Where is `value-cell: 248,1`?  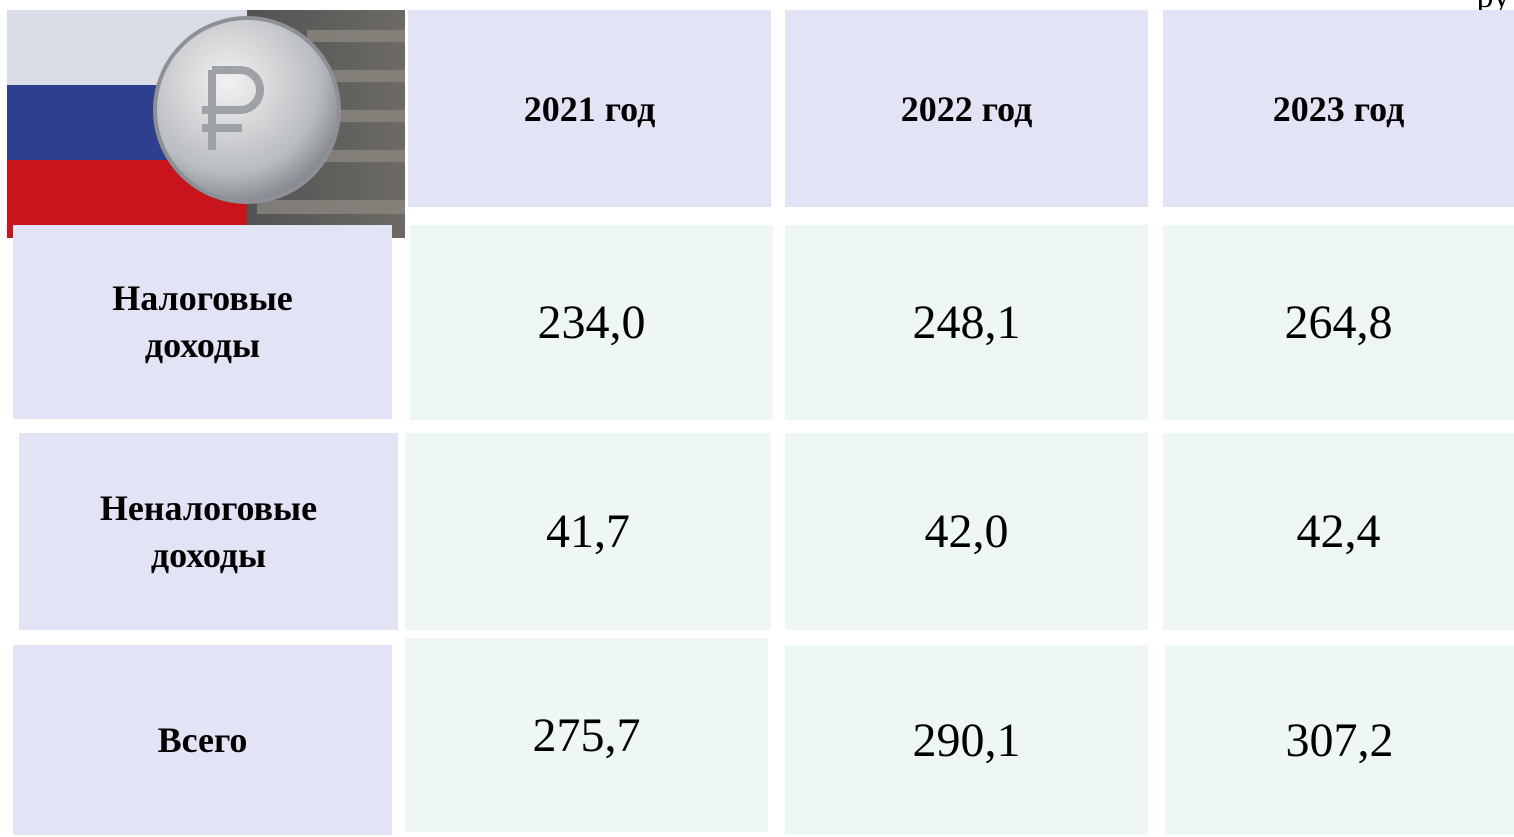
value-cell: 248,1 is located at coordinates (966, 322).